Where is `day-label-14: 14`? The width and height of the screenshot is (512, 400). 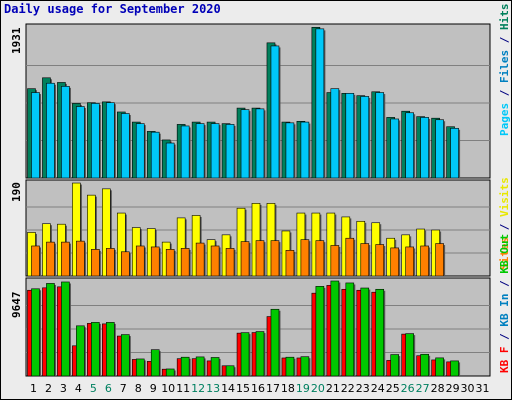
day-label-14: 14 is located at coordinates (228, 388).